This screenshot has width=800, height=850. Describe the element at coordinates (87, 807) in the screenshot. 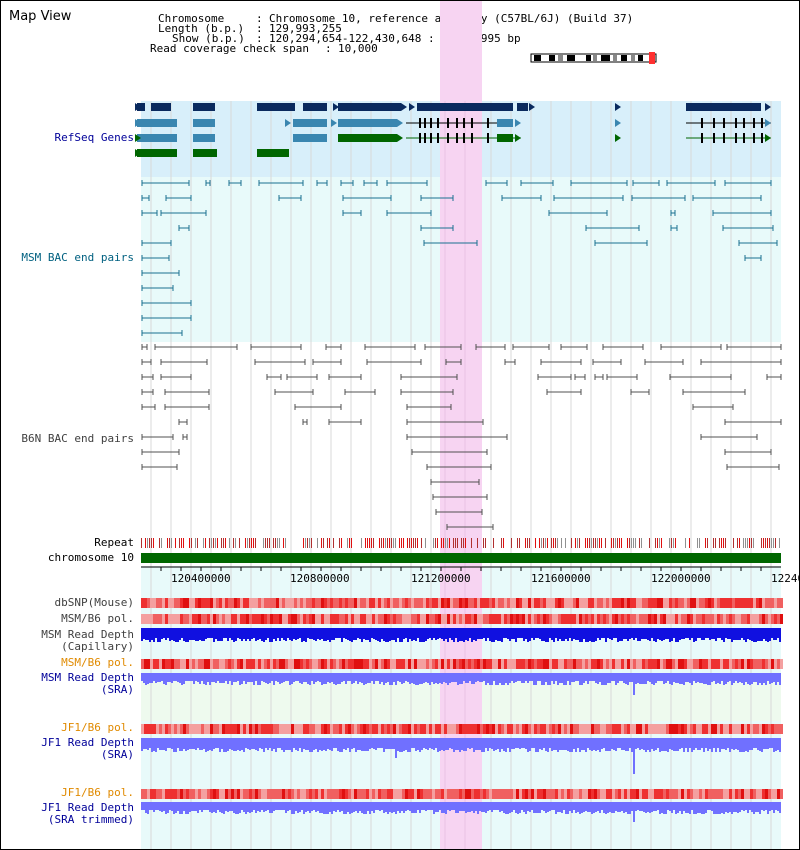

I see `track-label-jf1-depth-trimmed: JF1 Read Depth` at that location.